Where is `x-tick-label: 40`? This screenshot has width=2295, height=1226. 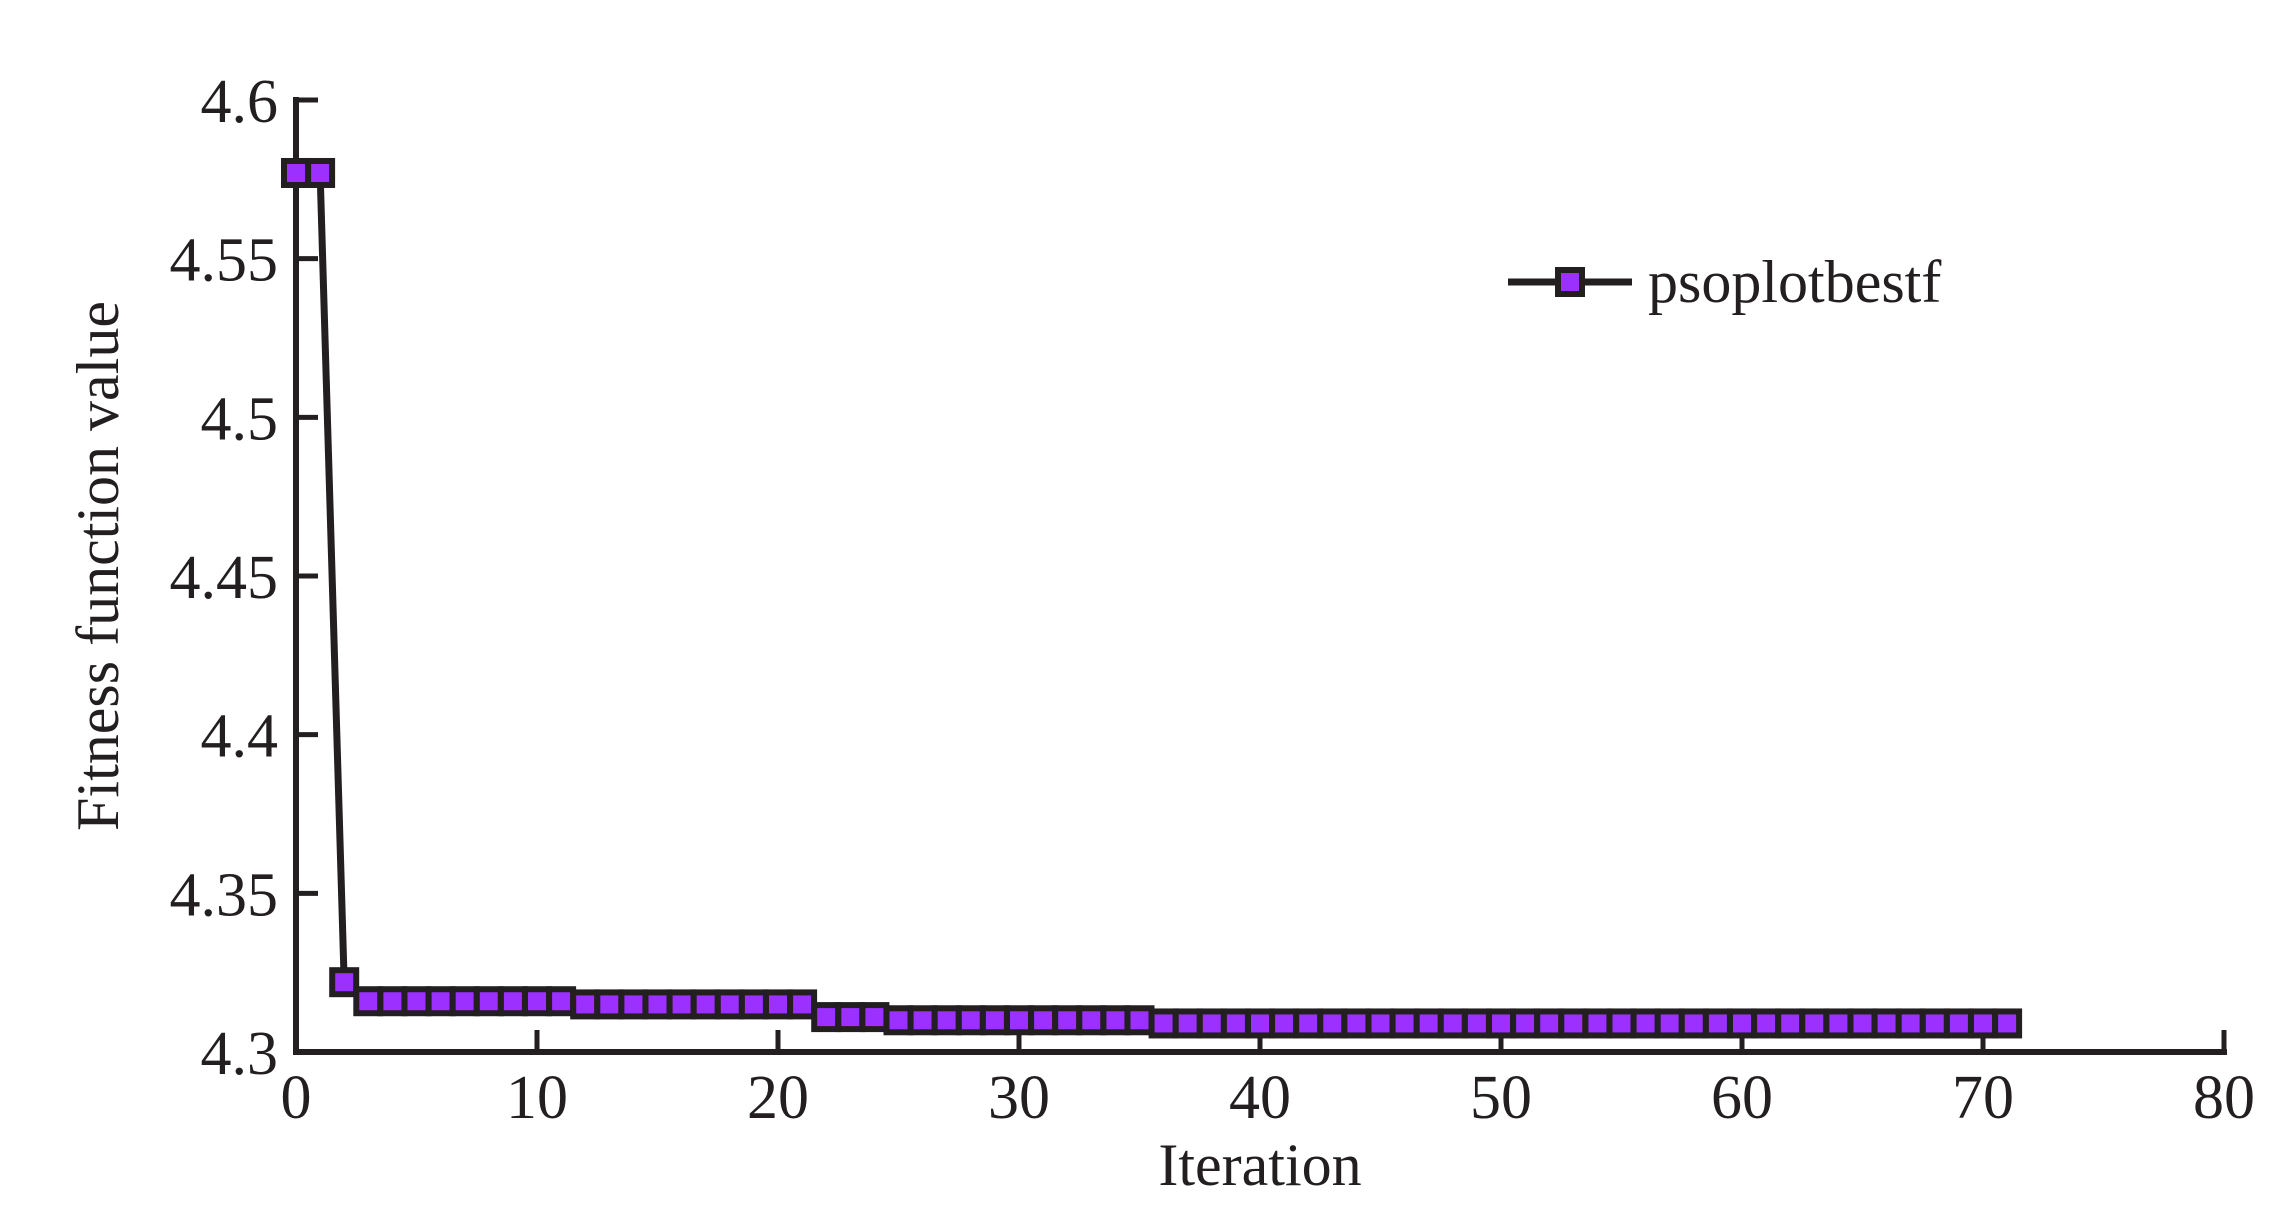 x-tick-label: 40 is located at coordinates (1260, 1098).